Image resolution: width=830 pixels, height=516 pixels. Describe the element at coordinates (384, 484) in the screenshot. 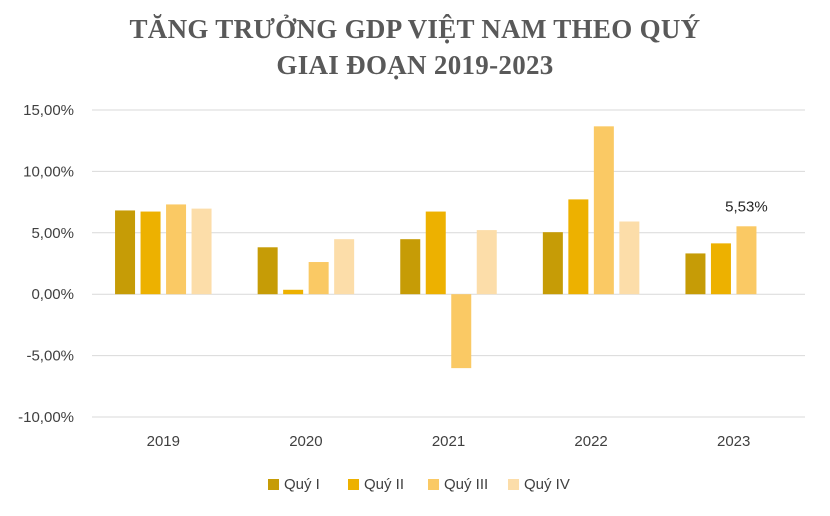

I see `legend-label: Quý II` at that location.